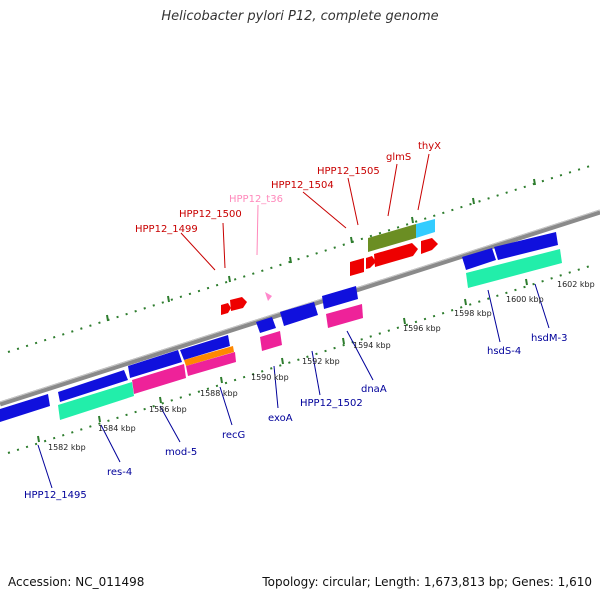  What do you see at coordinates (270, 377) in the screenshot?
I see `kbp-label: 1590 kbp` at bounding box center [270, 377].